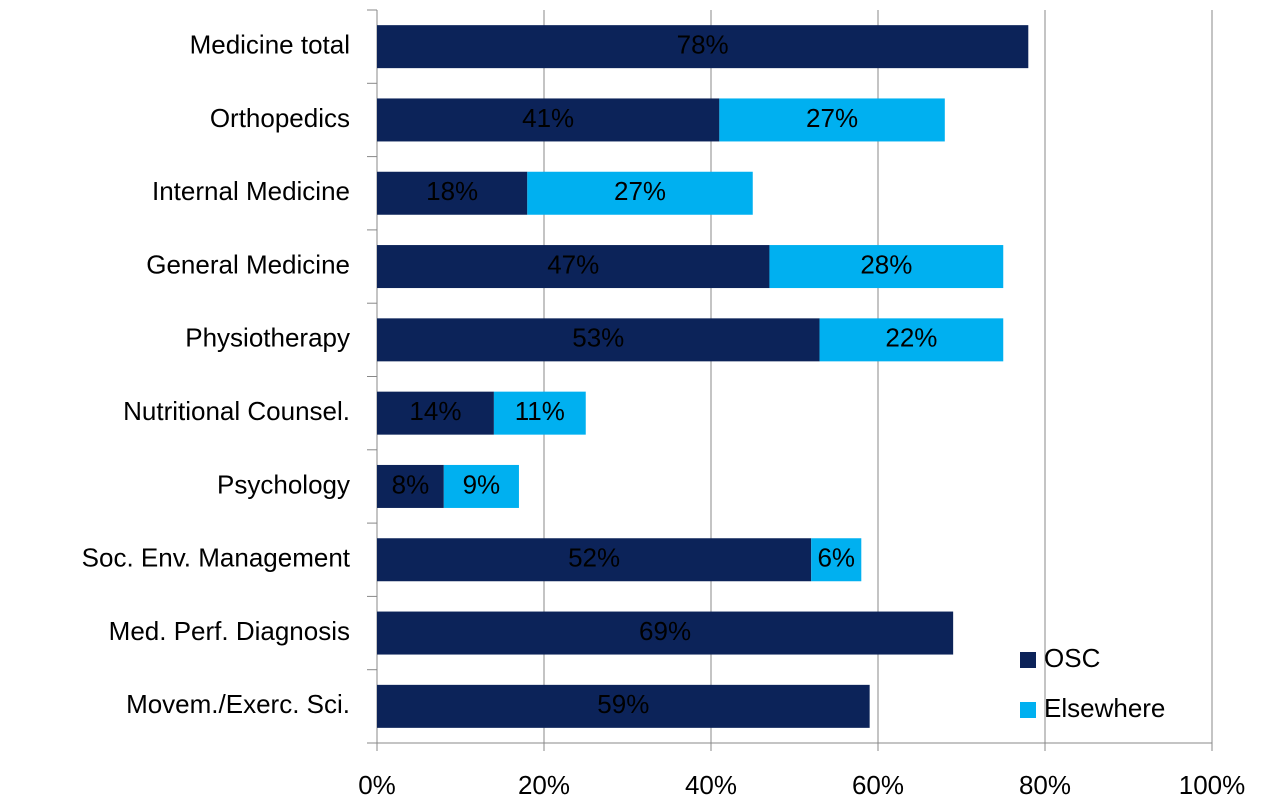 The height and width of the screenshot is (803, 1262). I want to click on data-label: 22%, so click(911, 338).